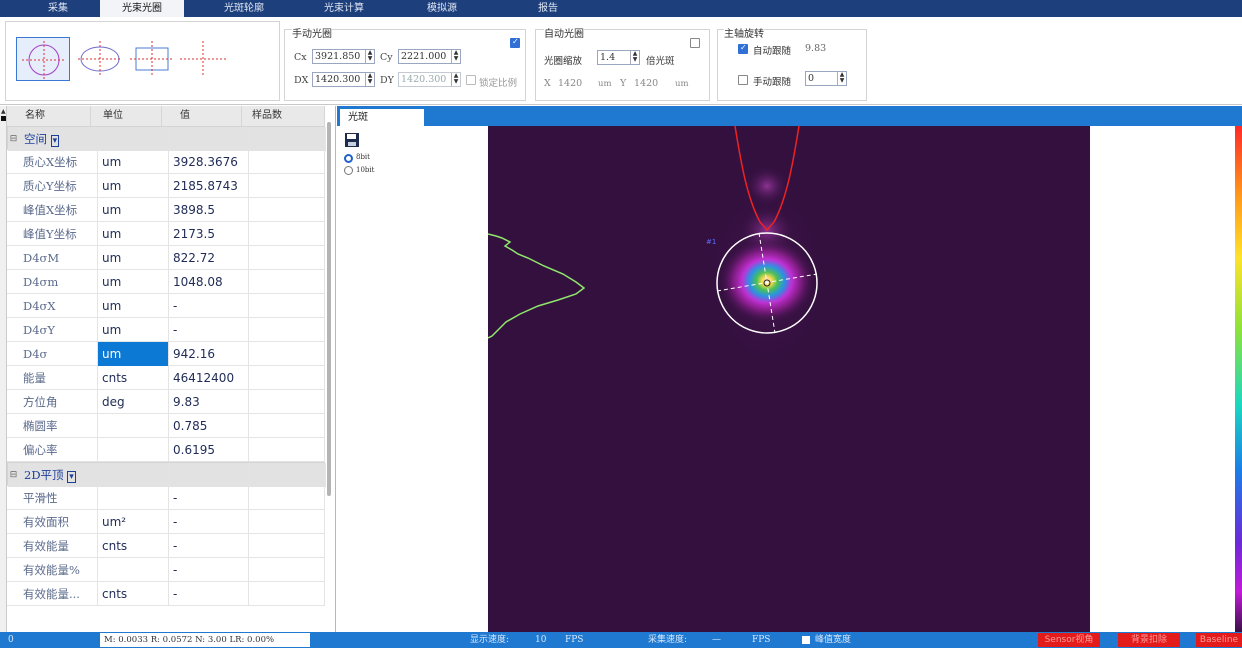 The image size is (1242, 648). What do you see at coordinates (772, 82) in the screenshot?
I see `manual-follow-label: 手动跟随` at bounding box center [772, 82].